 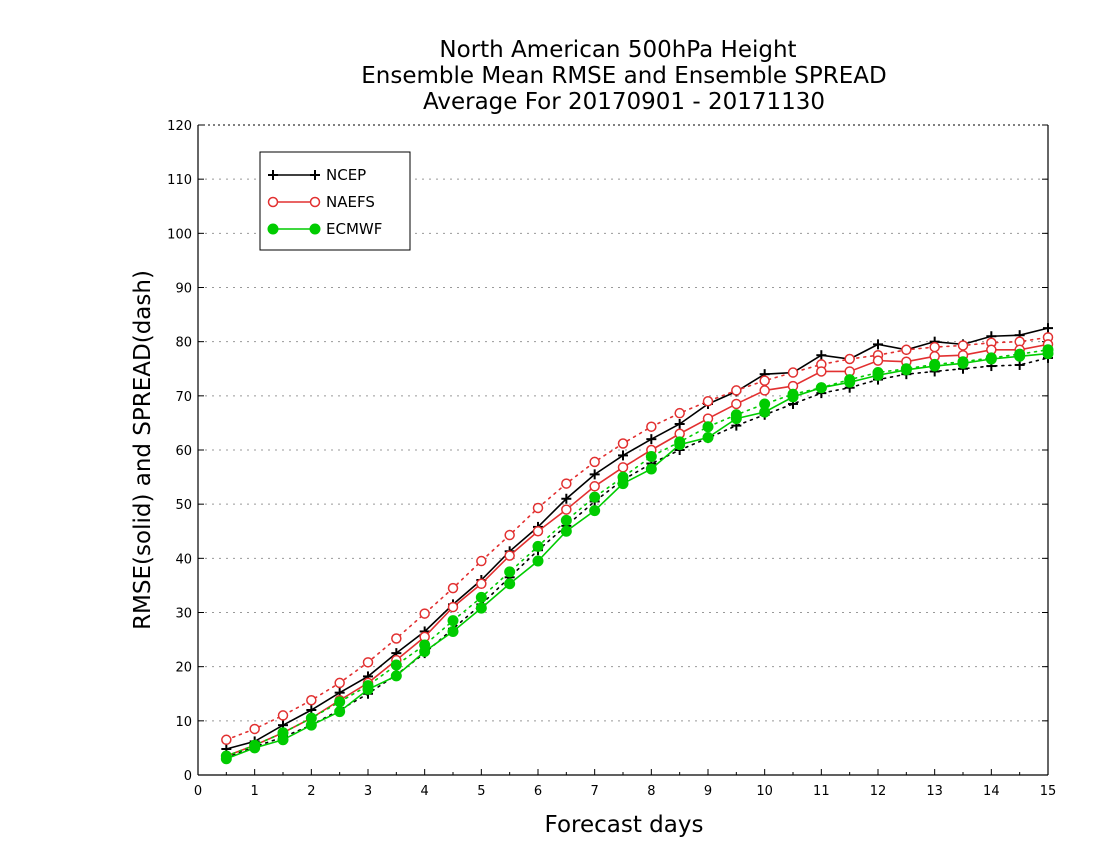 I want to click on legend-marker-naefs, so click(x=315, y=202).